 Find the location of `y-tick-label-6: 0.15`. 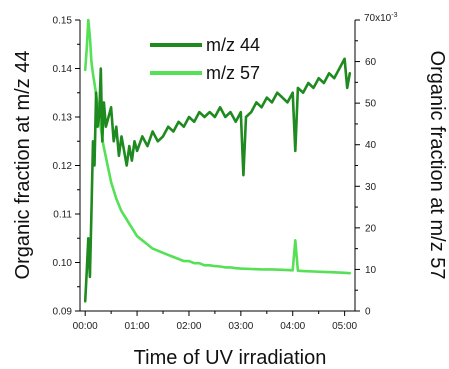

y-tick-label-6: 0.15 is located at coordinates (63, 21).